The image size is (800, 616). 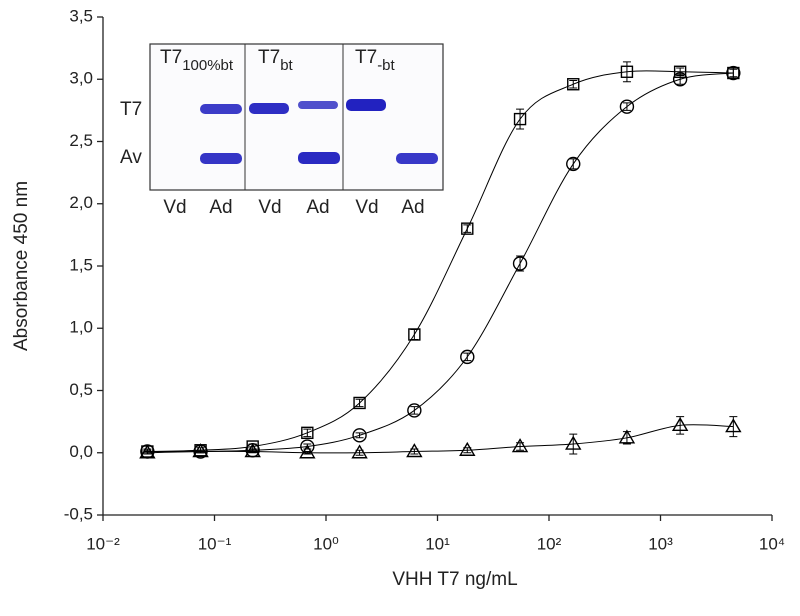 I want to click on x-tick-label: 10⁻¹, so click(x=215, y=543).